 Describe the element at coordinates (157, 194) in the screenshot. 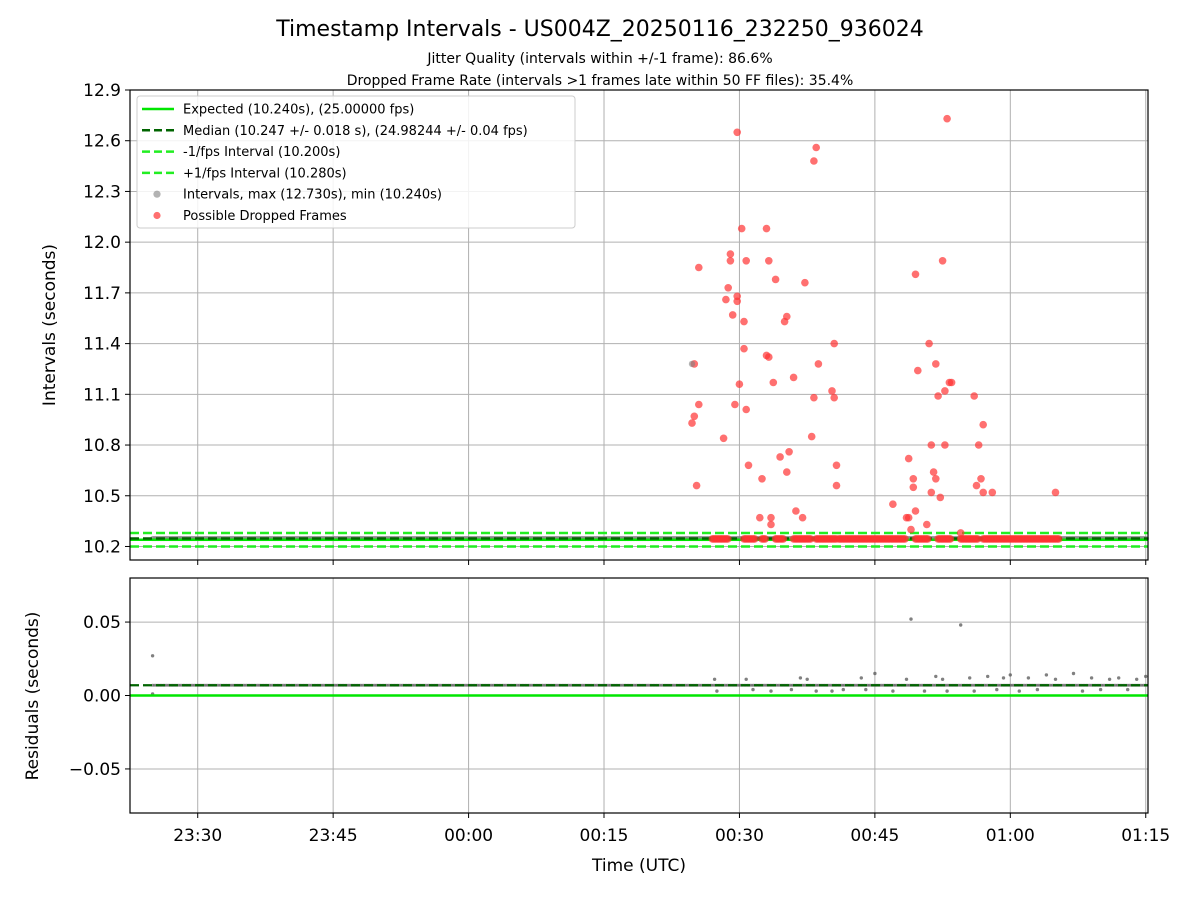

I see `legend-marker` at that location.